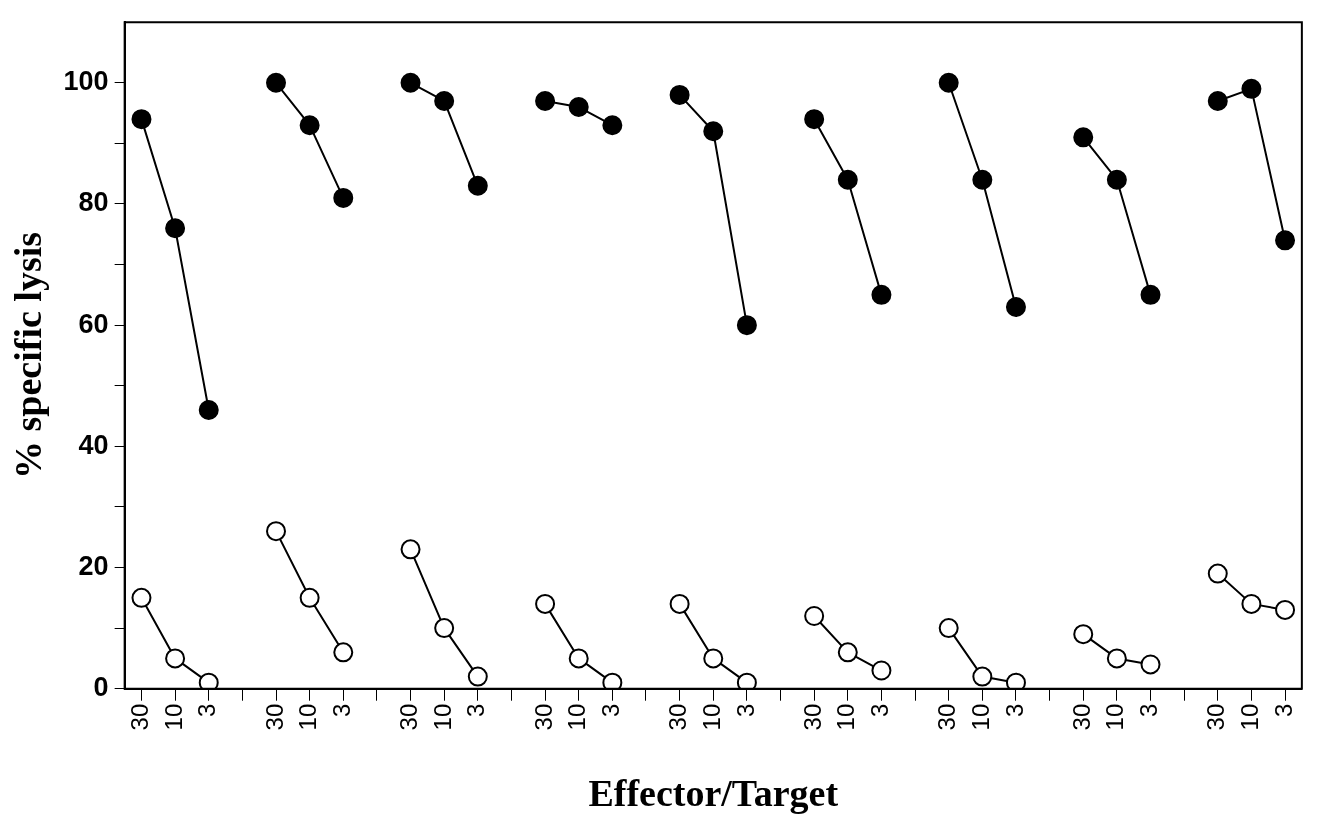 This screenshot has height=827, width=1317. What do you see at coordinates (713, 793) in the screenshot?
I see `x-axis-title: Effector/Target` at bounding box center [713, 793].